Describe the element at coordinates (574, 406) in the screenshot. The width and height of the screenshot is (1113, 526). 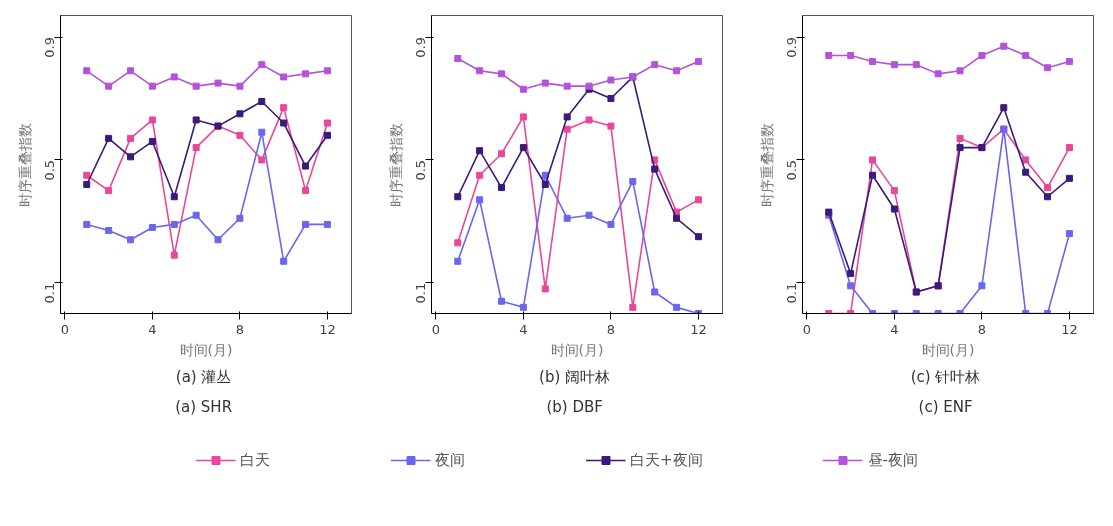
I see `text: (b) DBF` at that location.